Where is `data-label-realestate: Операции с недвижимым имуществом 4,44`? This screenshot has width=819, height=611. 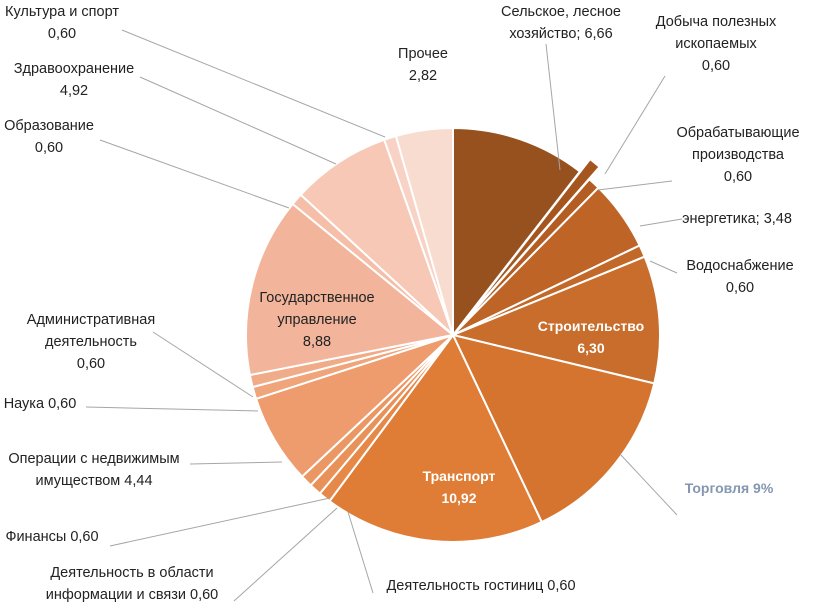 data-label-realestate: Операции с недвижимым имуществом 4,44 is located at coordinates (93, 470).